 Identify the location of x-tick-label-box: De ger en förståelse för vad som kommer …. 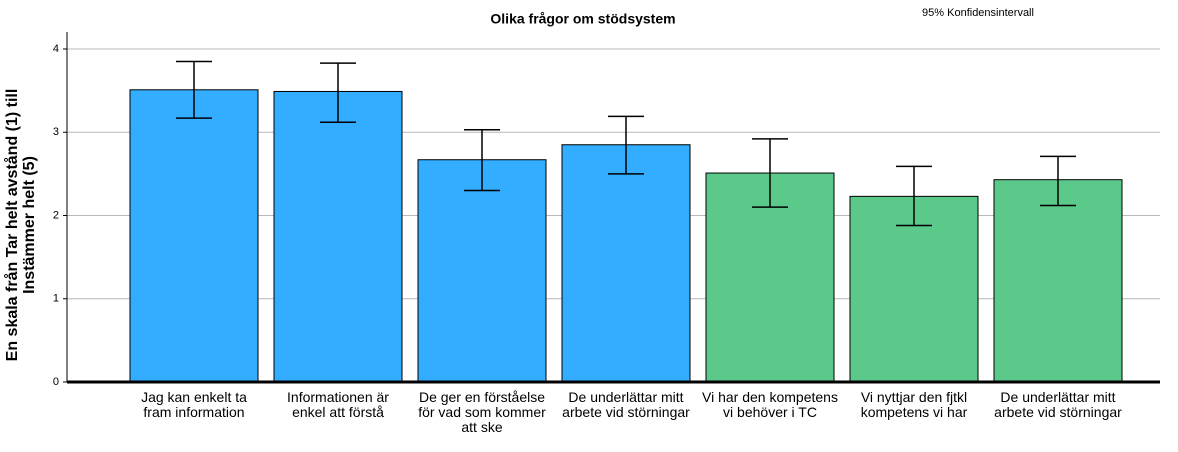
(482, 412).